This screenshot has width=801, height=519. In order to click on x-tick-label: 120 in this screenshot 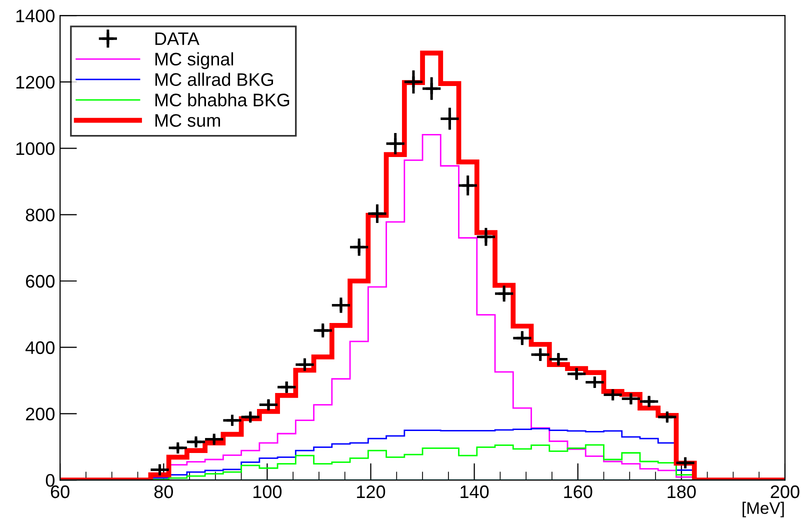, I will do `click(371, 491)`.